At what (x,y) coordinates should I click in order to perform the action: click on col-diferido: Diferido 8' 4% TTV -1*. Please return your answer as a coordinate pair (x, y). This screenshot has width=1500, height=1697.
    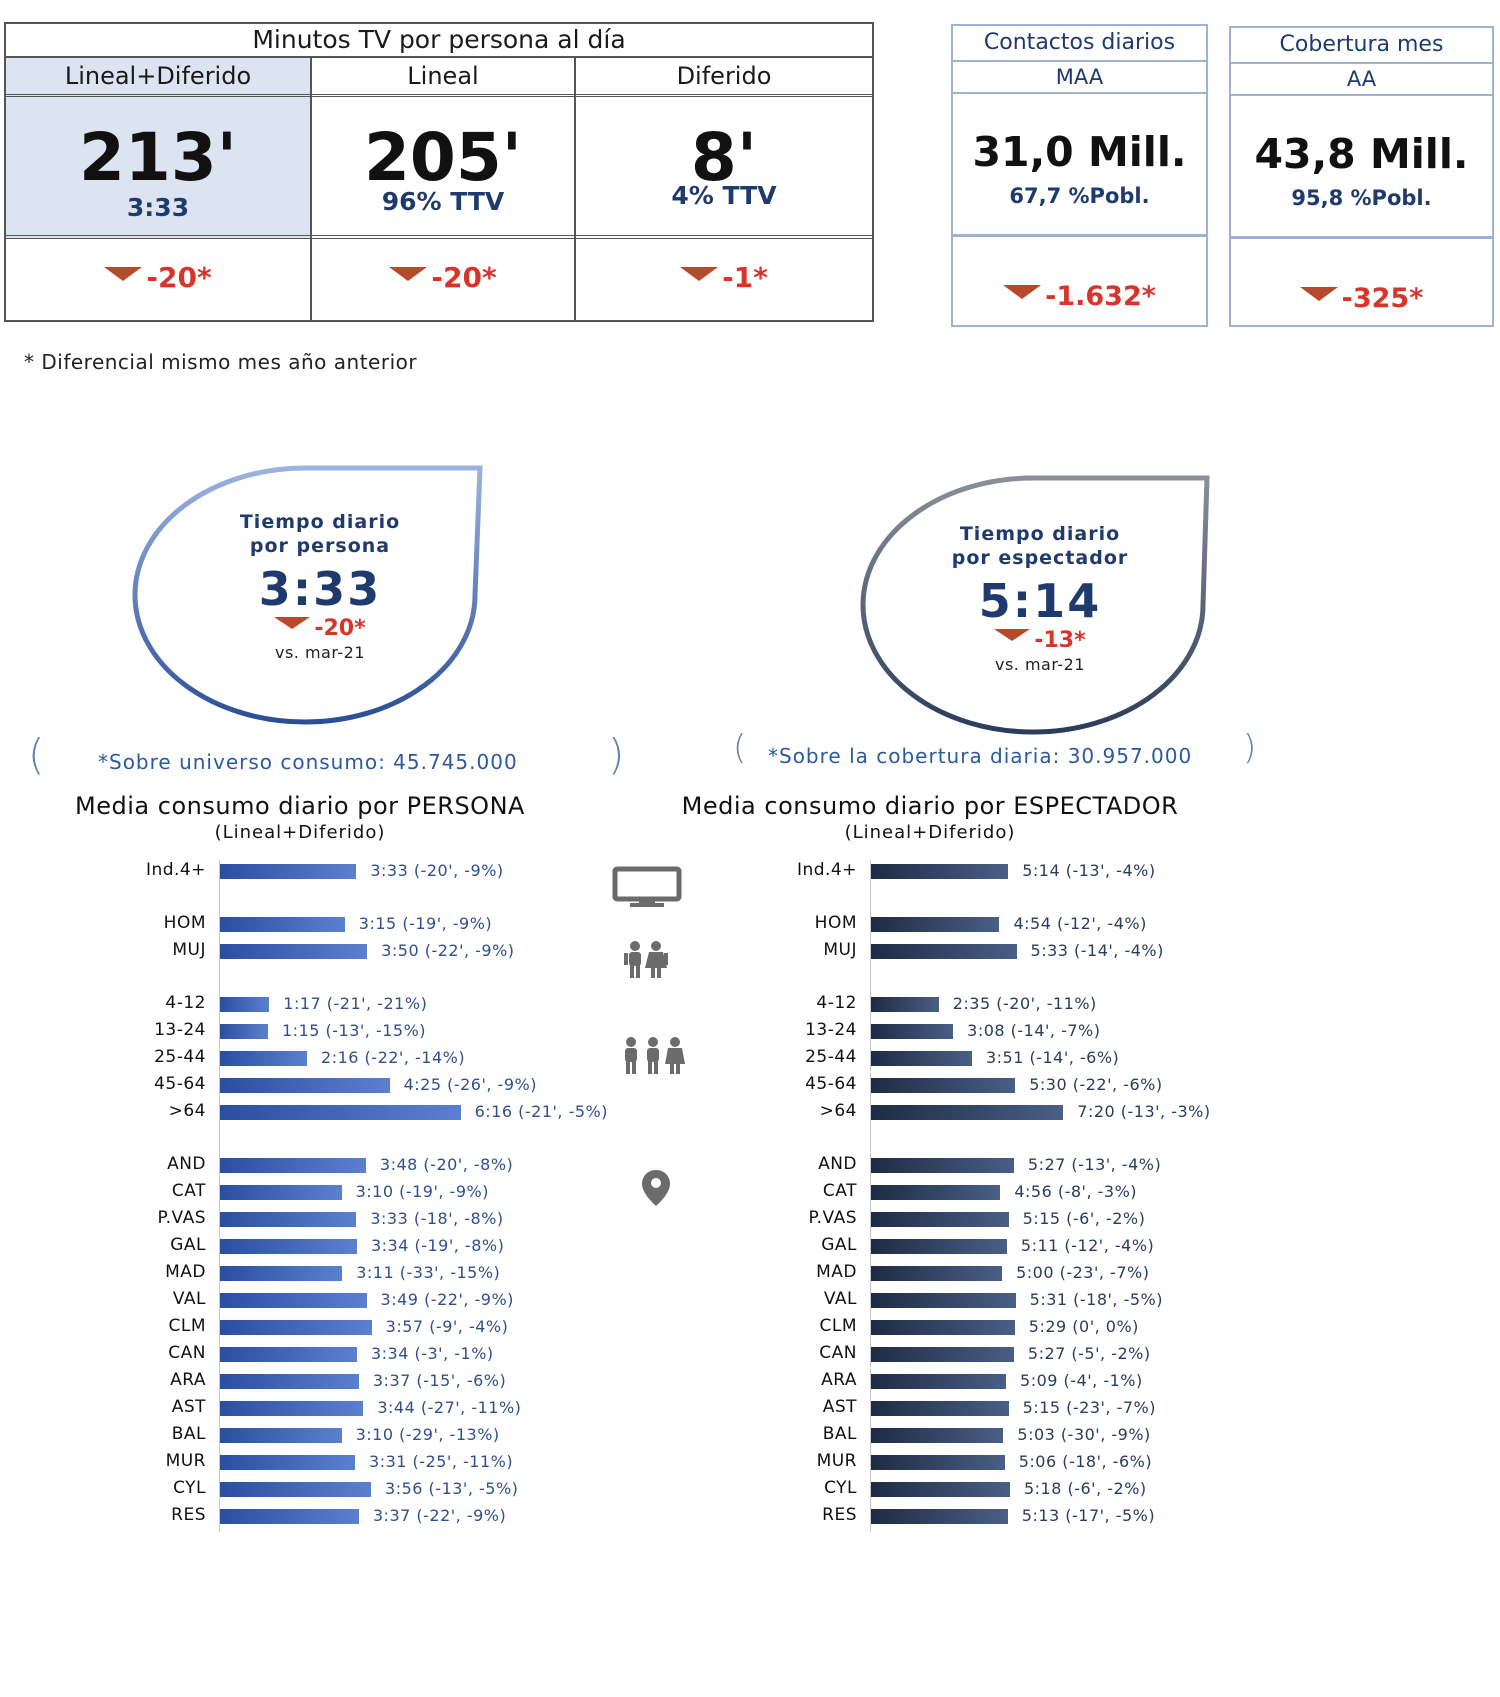
    Looking at the image, I should click on (724, 189).